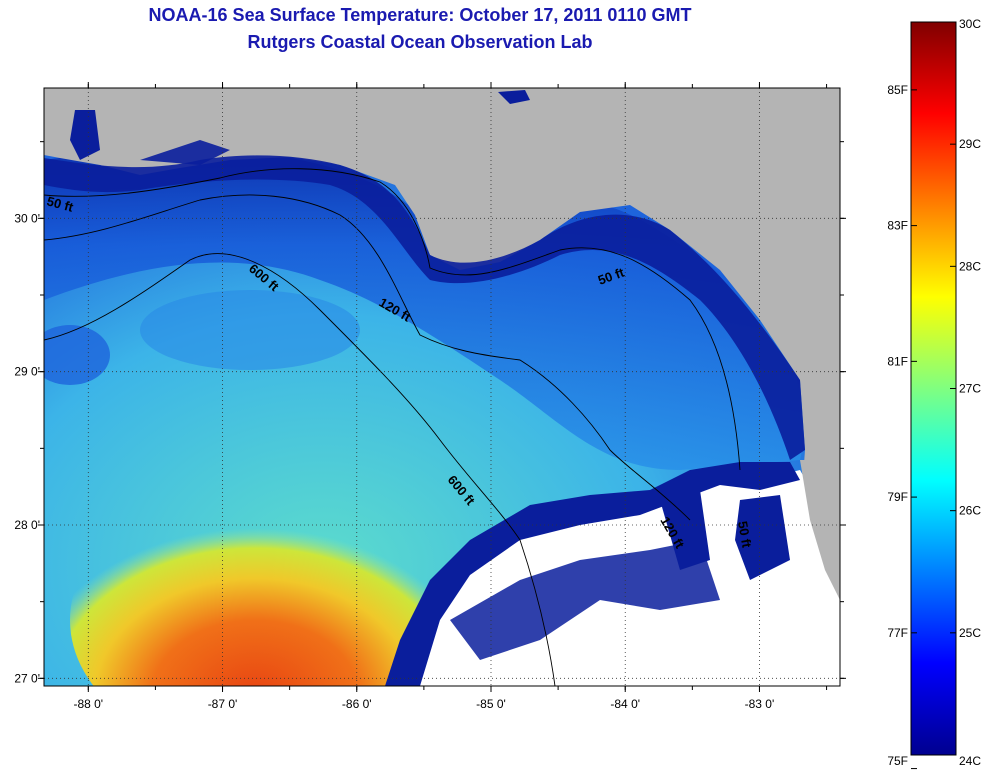 This screenshot has height=770, width=992. Describe the element at coordinates (85, 135) in the screenshot. I see `mobile-bay` at that location.